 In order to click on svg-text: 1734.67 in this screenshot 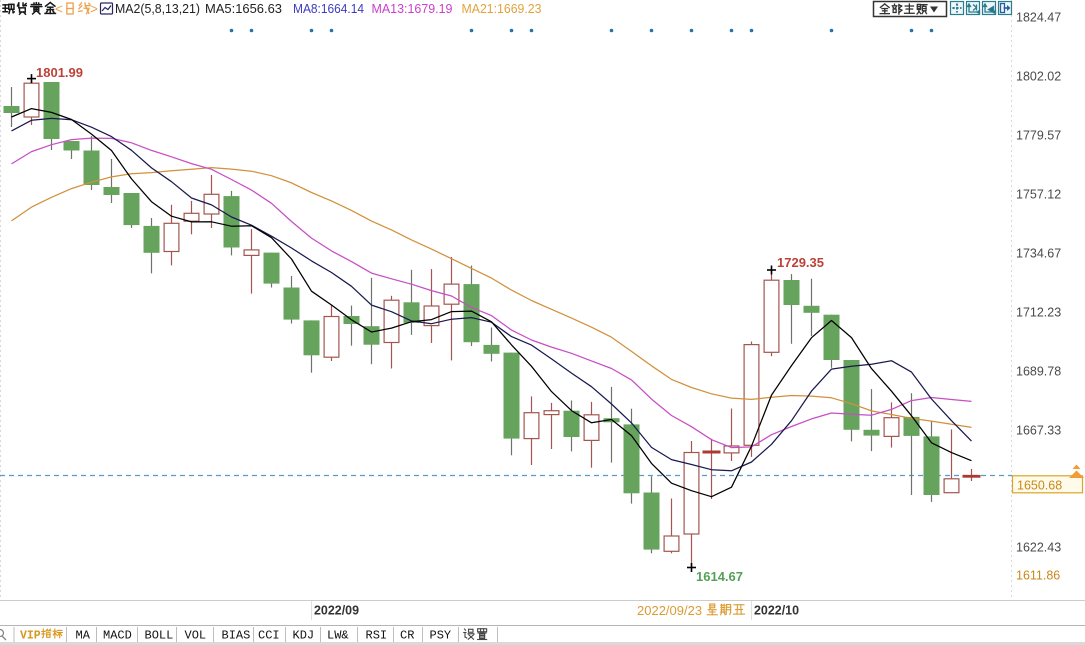, I will do `click(1038, 254)`.